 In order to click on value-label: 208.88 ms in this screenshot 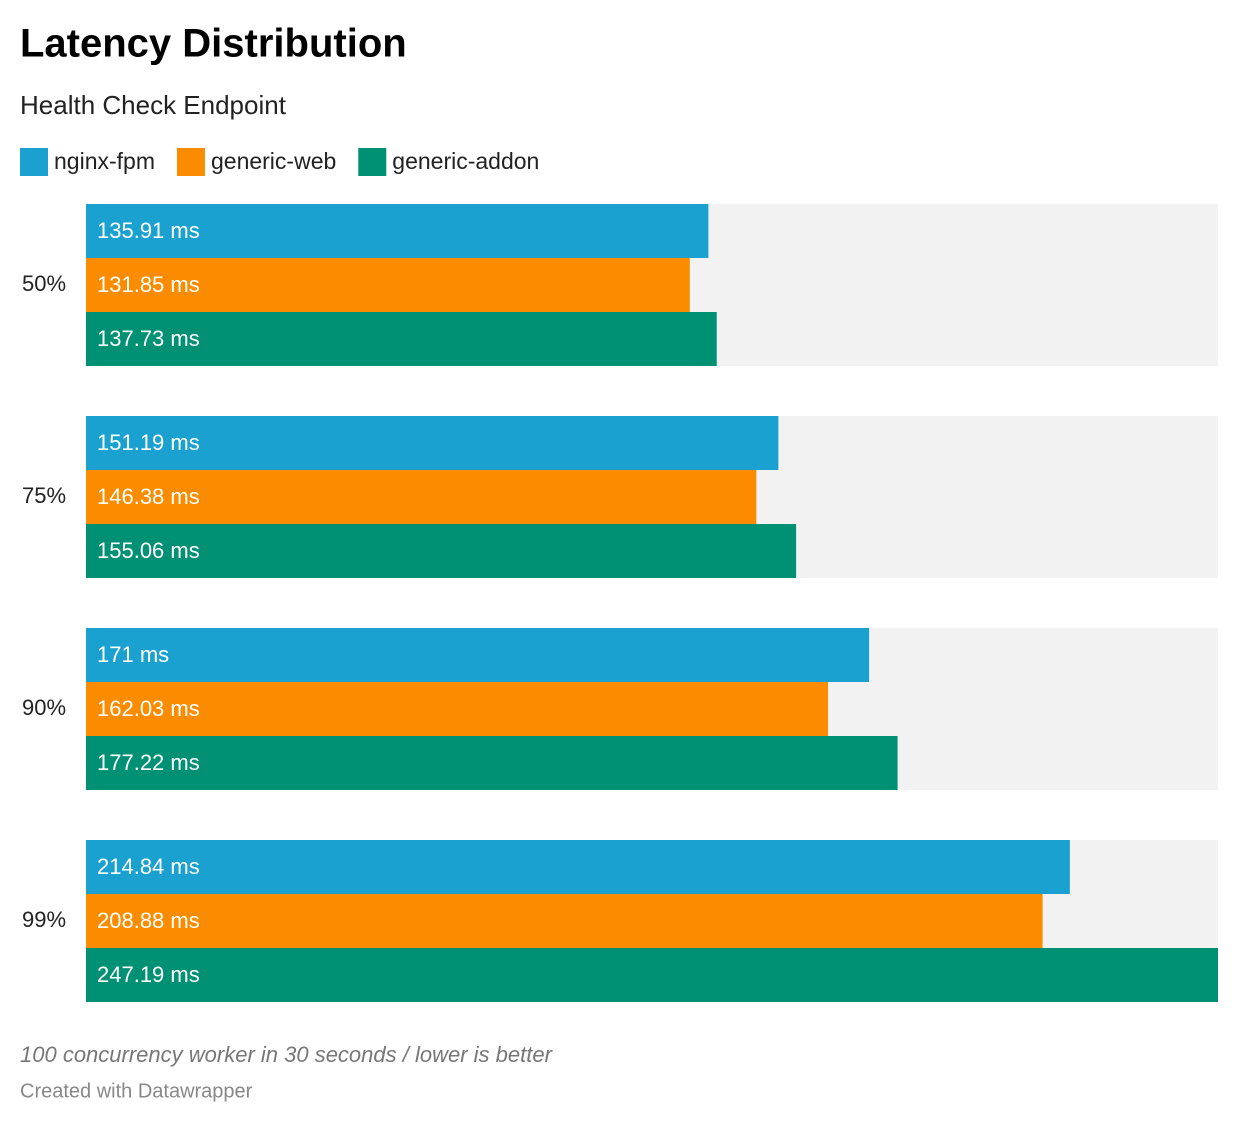, I will do `click(148, 920)`.